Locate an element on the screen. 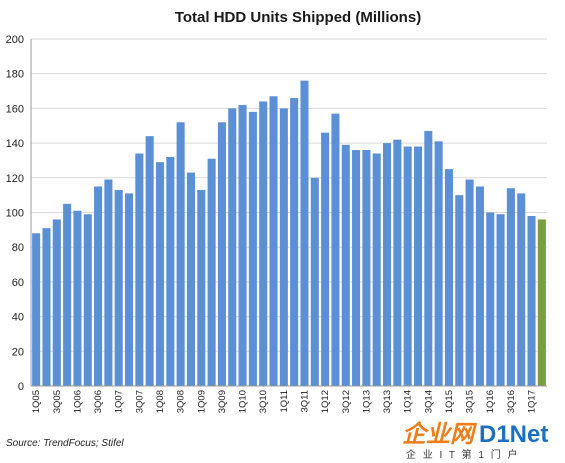  x-tick-label: 3Q06 is located at coordinates (98, 401).